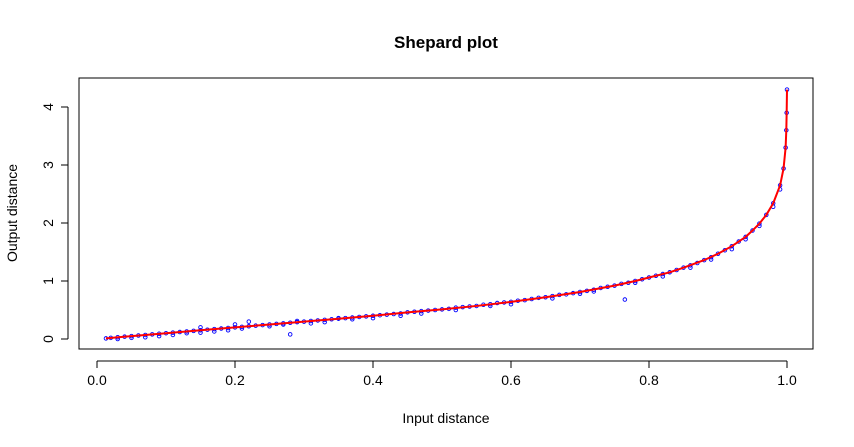 This screenshot has width=854, height=447. What do you see at coordinates (511, 380) in the screenshot?
I see `x-tick-label: 0.6` at bounding box center [511, 380].